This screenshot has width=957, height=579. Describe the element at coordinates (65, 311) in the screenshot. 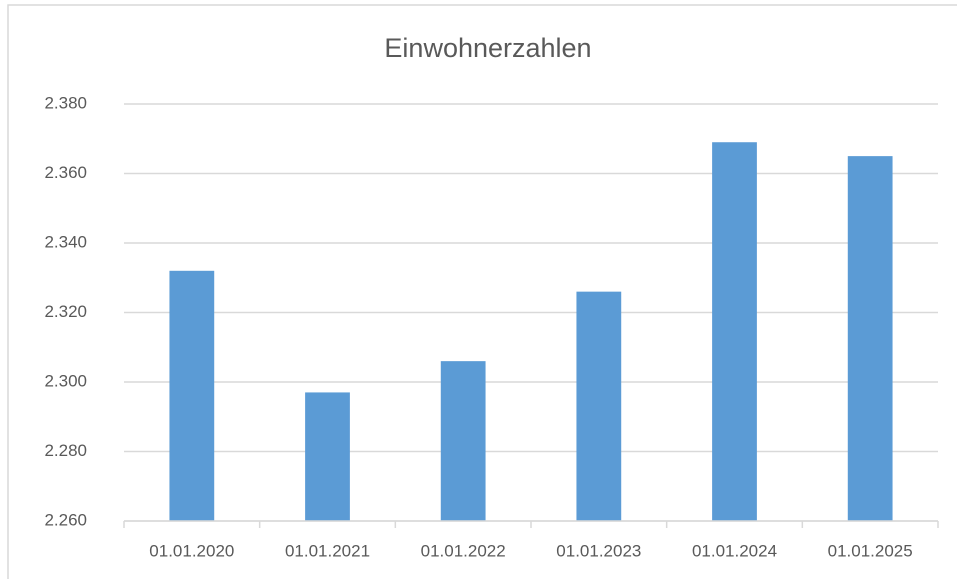

I see `y-tick-label: 2.320` at that location.